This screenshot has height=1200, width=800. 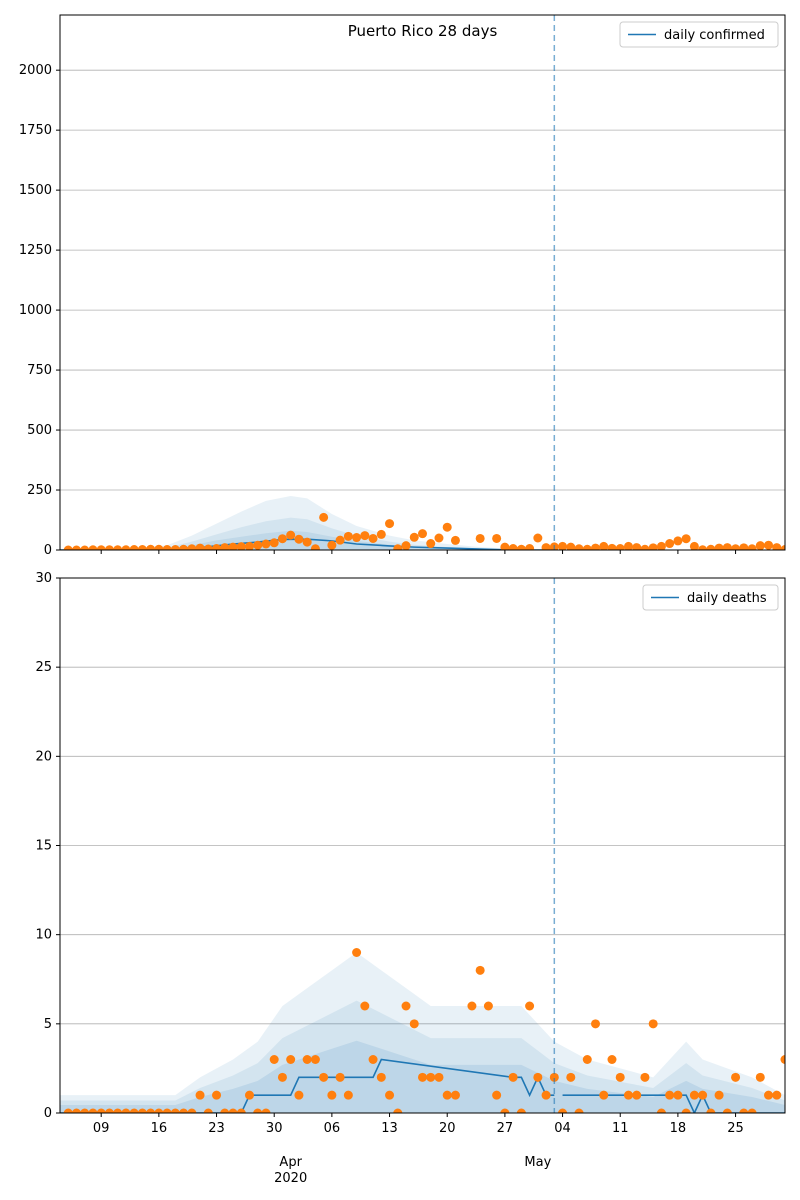 What do you see at coordinates (562, 1128) in the screenshot?
I see `x-tick-label: 04` at bounding box center [562, 1128].